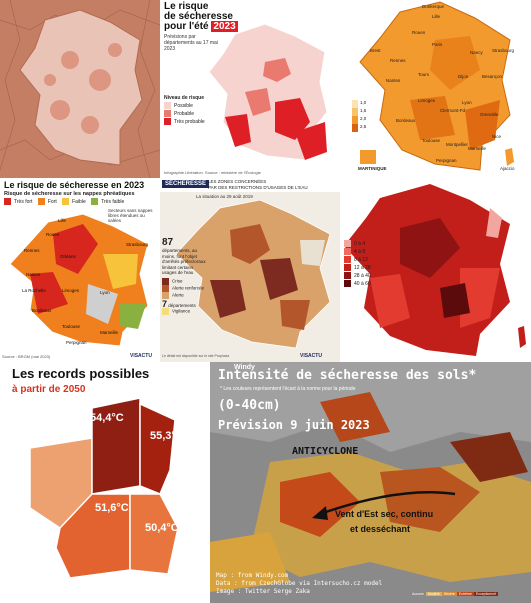  I want to click on panel-dry-map-pink, so click(80, 89).